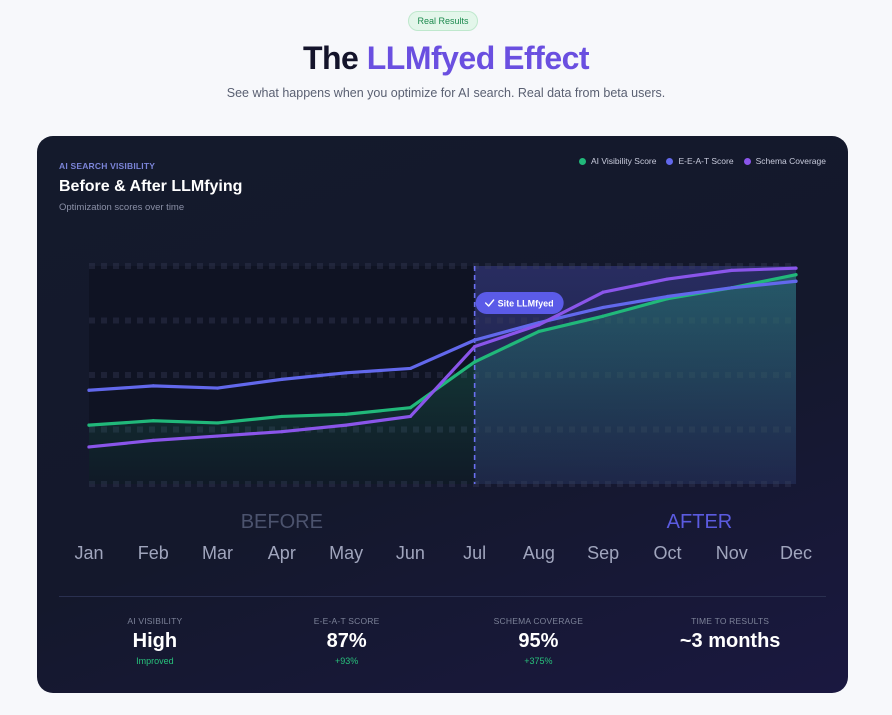  What do you see at coordinates (526, 304) in the screenshot?
I see `marker-label: Site LLMfyed` at bounding box center [526, 304].